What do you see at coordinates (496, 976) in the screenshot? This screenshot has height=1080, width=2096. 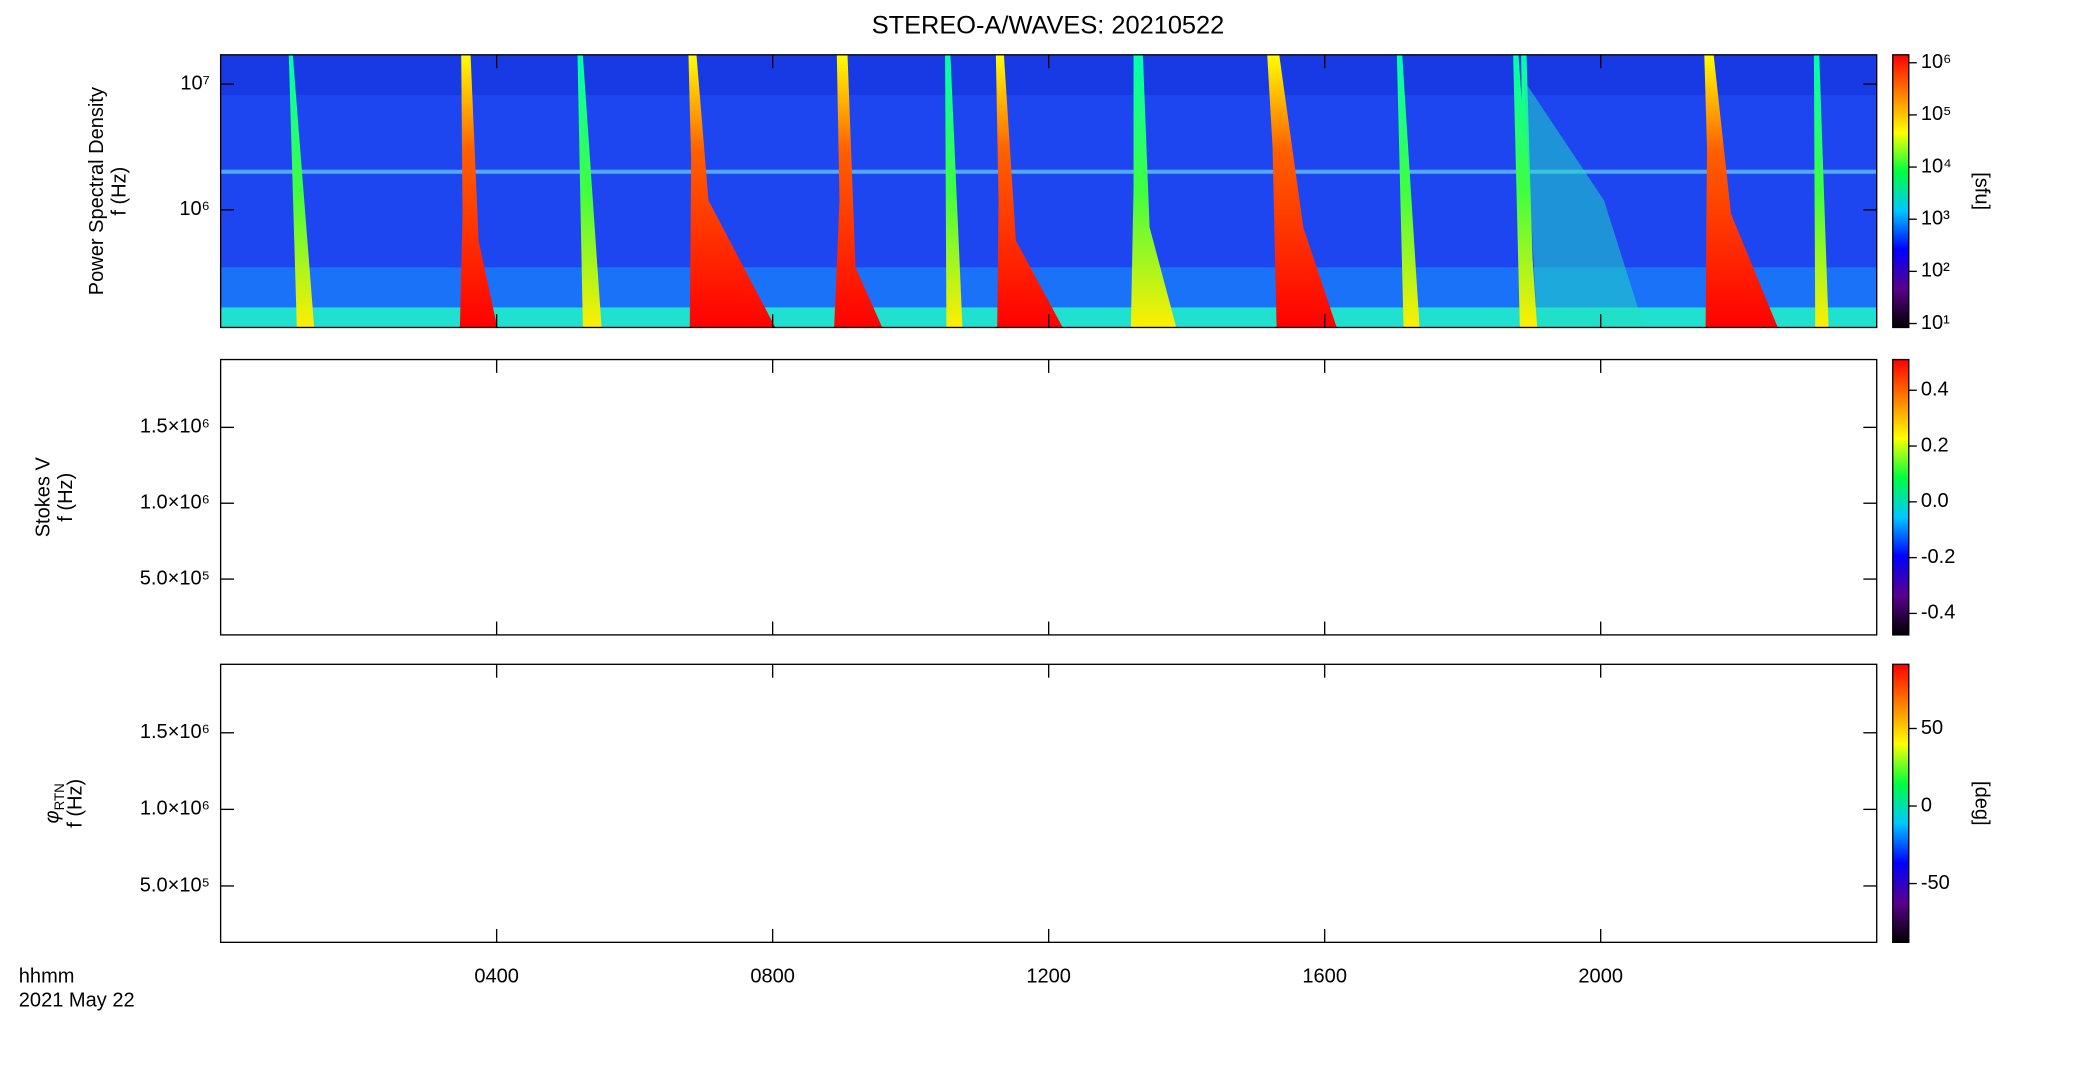 I see `x-tick-label: 0400` at bounding box center [496, 976].